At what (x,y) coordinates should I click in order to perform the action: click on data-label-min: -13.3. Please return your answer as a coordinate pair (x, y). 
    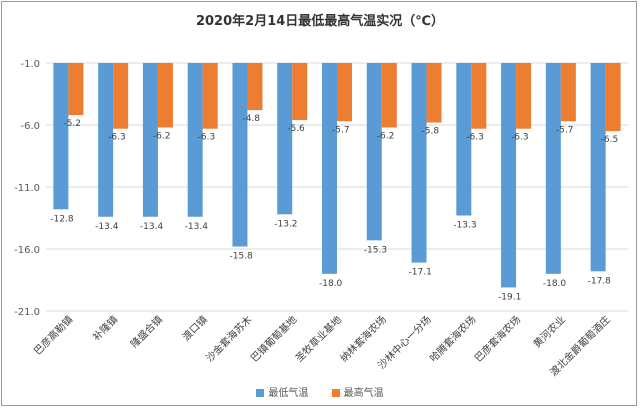
    Looking at the image, I should click on (464, 226).